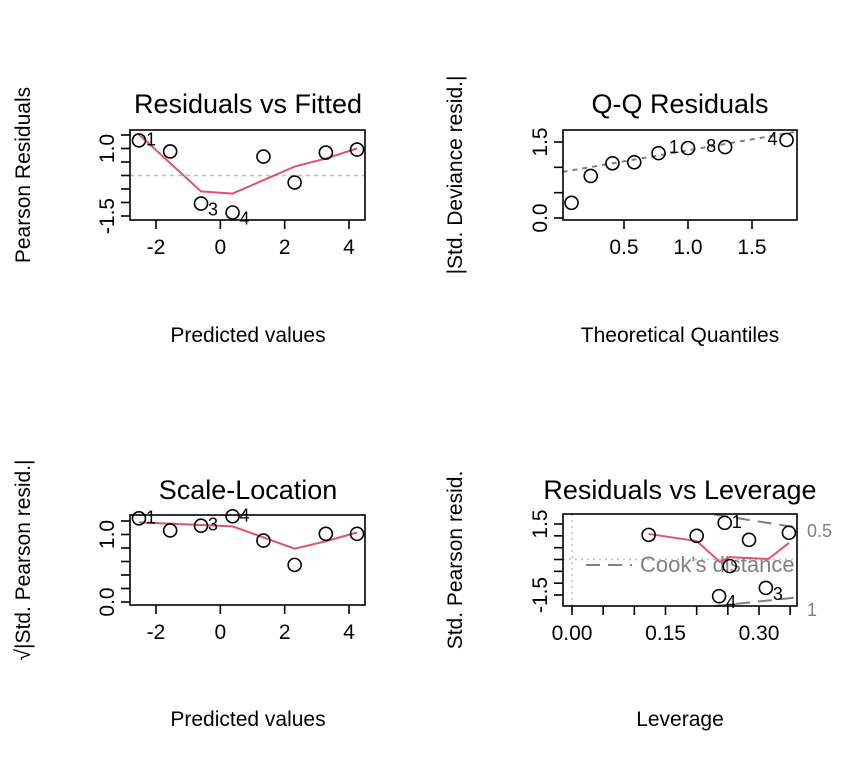 This screenshot has height=768, width=864. I want to click on cooks-contour-label: 0.5, so click(819, 531).